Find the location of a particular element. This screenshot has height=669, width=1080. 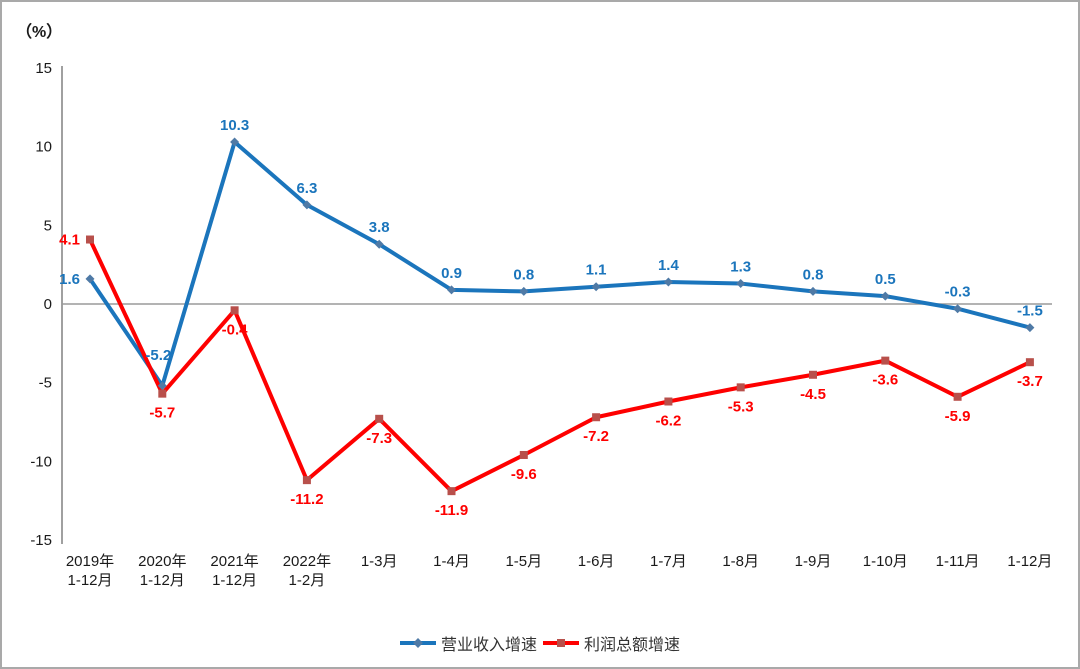

svg-text: 2019年 is located at coordinates (90, 561).